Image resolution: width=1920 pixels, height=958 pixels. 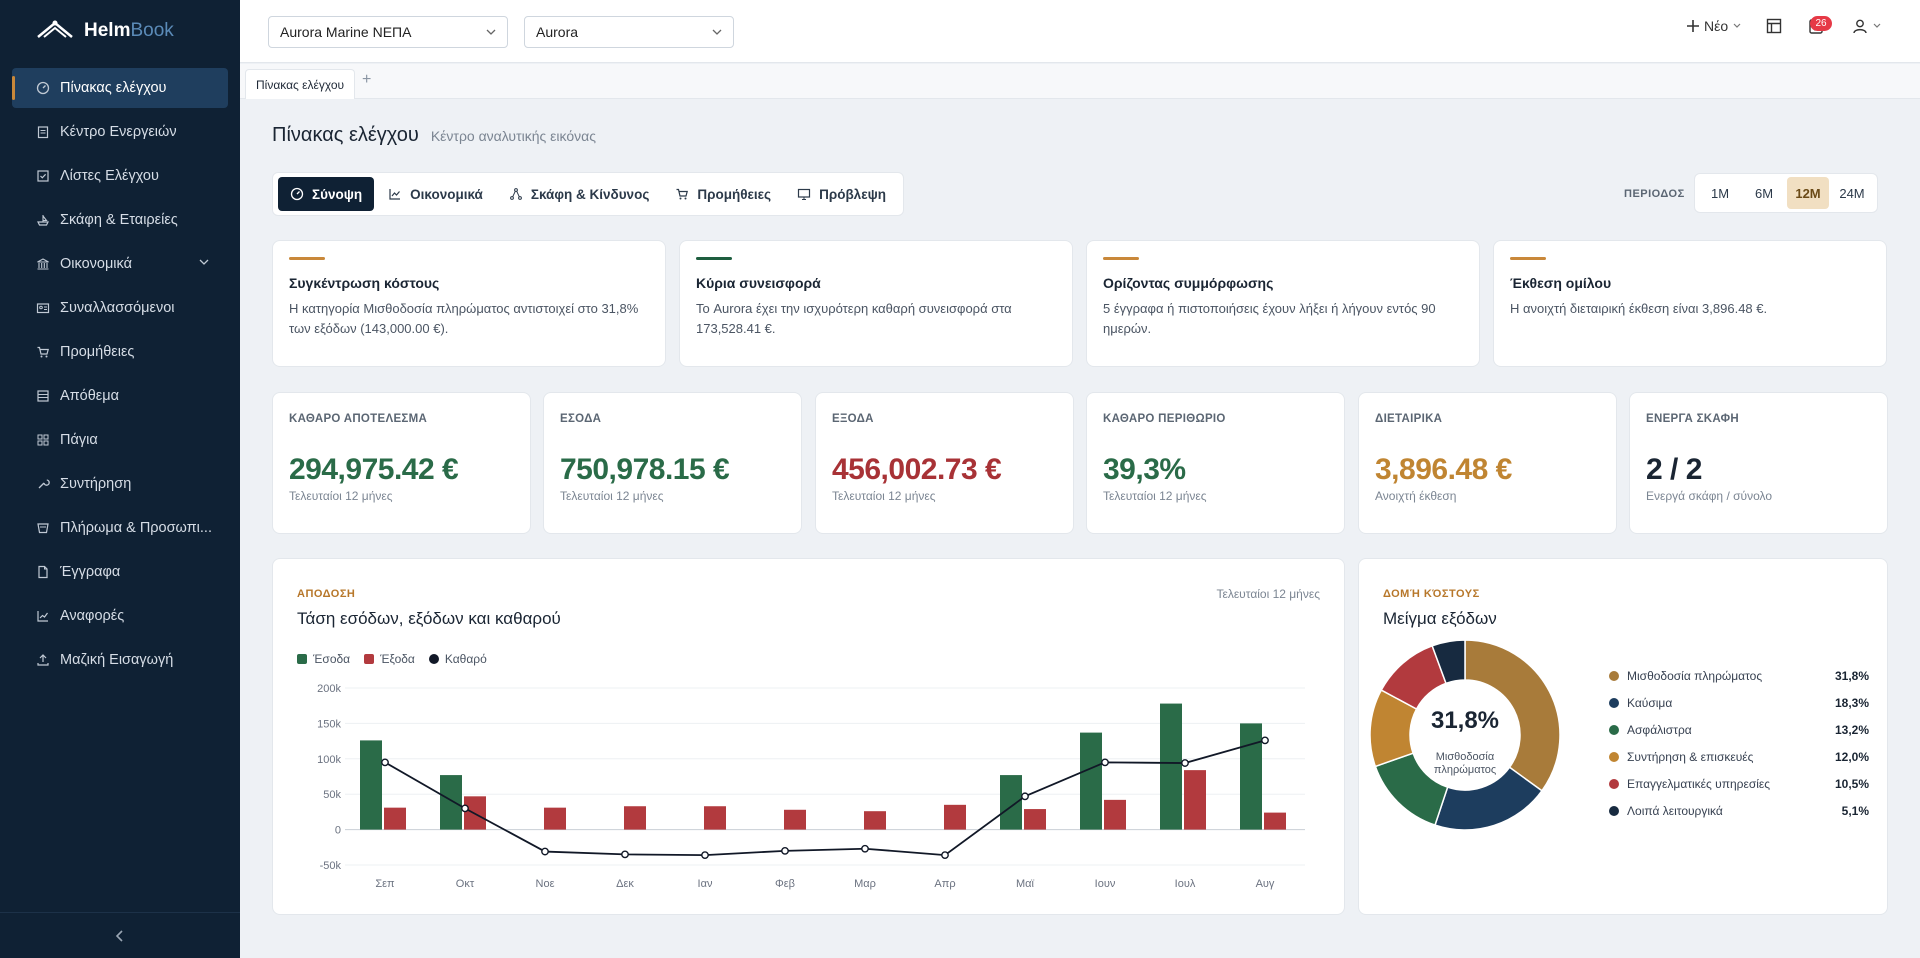 What do you see at coordinates (120, 572) in the screenshot?
I see `sidebar-item-11: Έγγραφα` at bounding box center [120, 572].